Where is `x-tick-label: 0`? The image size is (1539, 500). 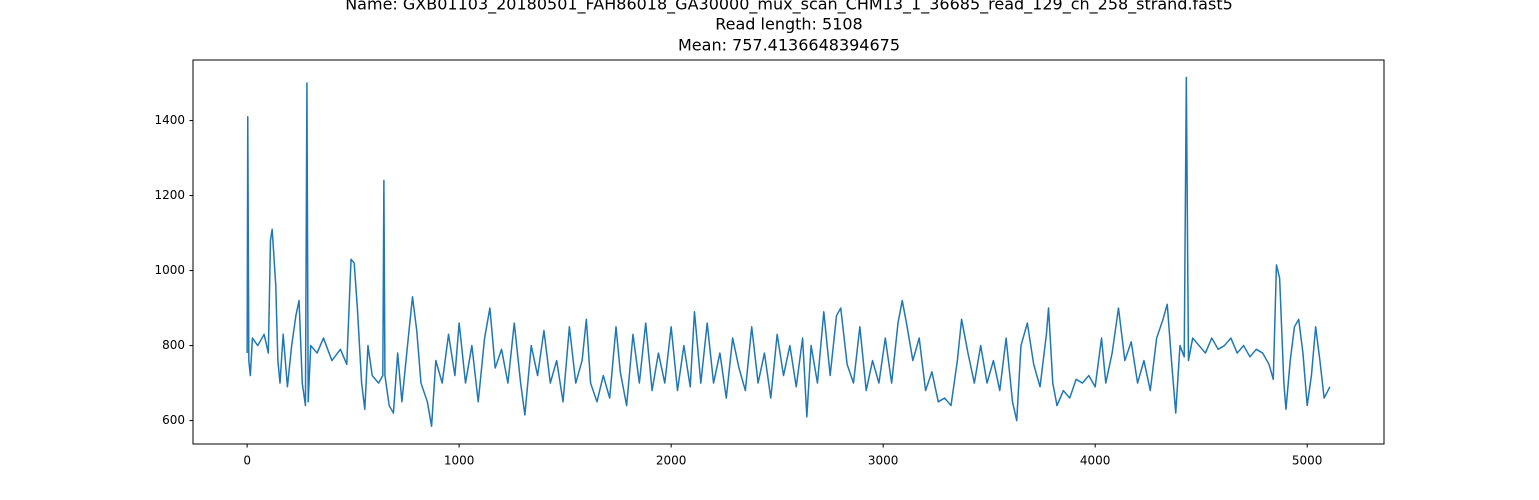 x-tick-label: 0 is located at coordinates (247, 461).